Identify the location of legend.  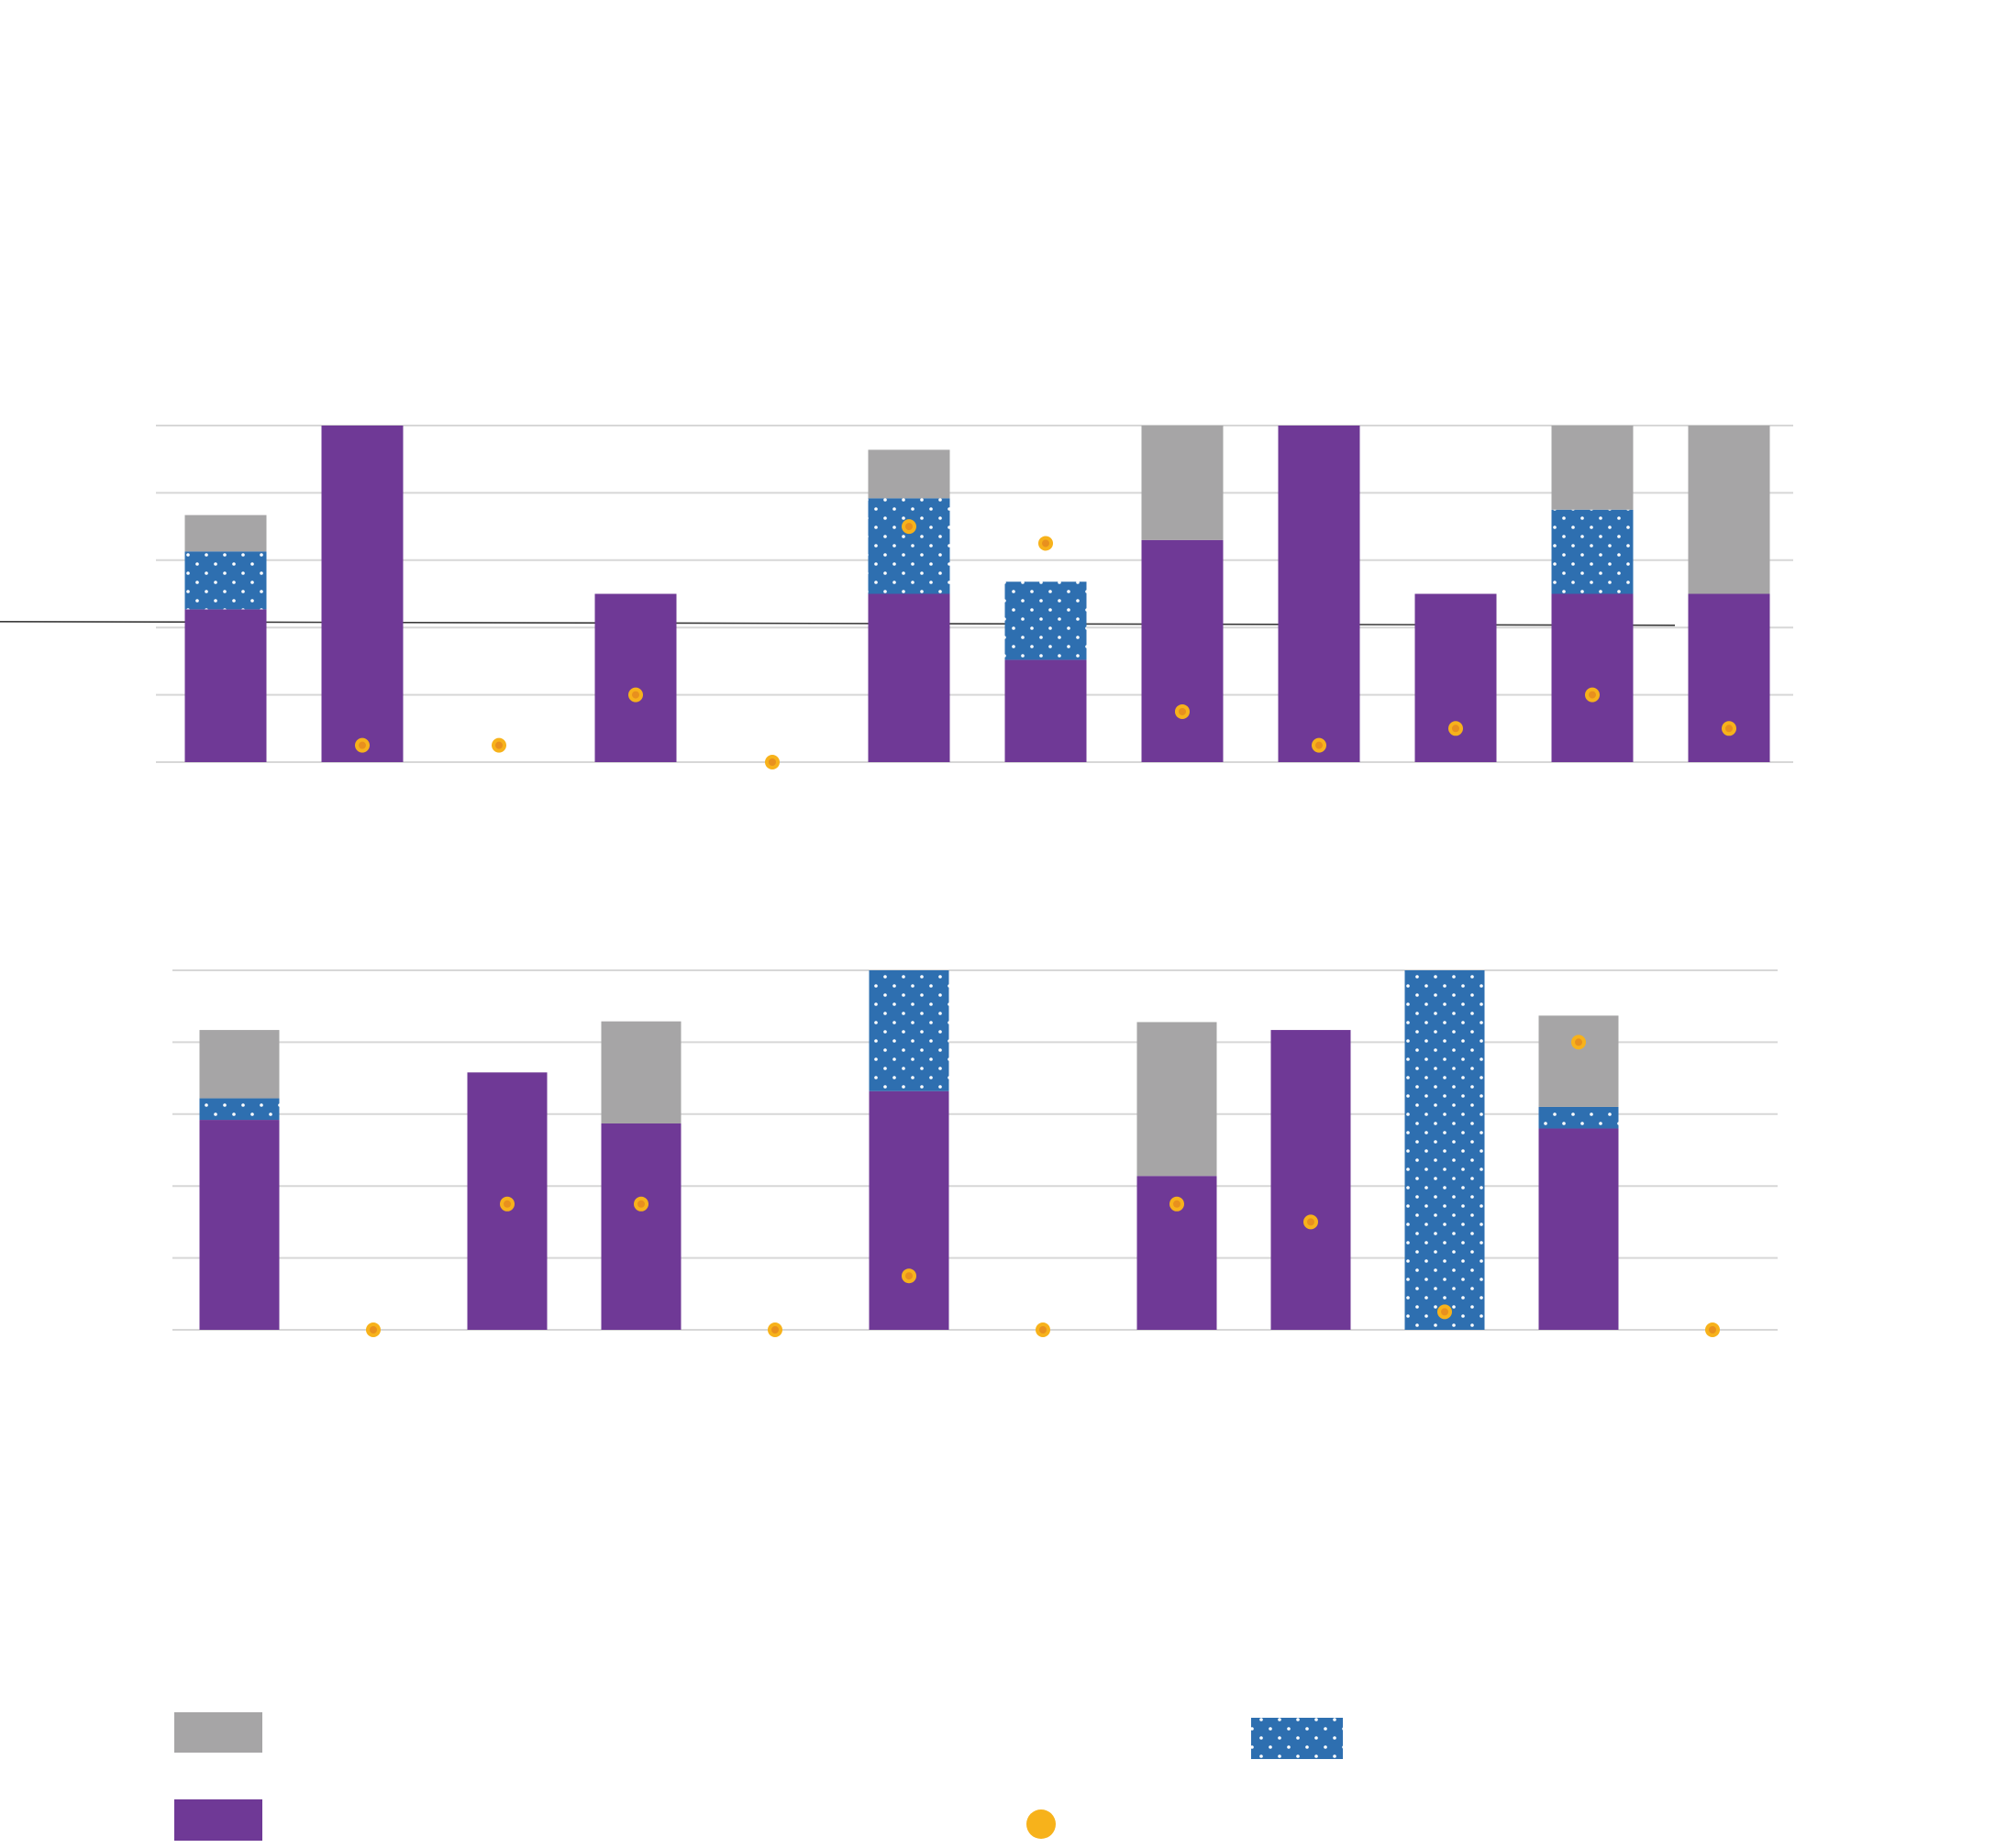
(758, 1776).